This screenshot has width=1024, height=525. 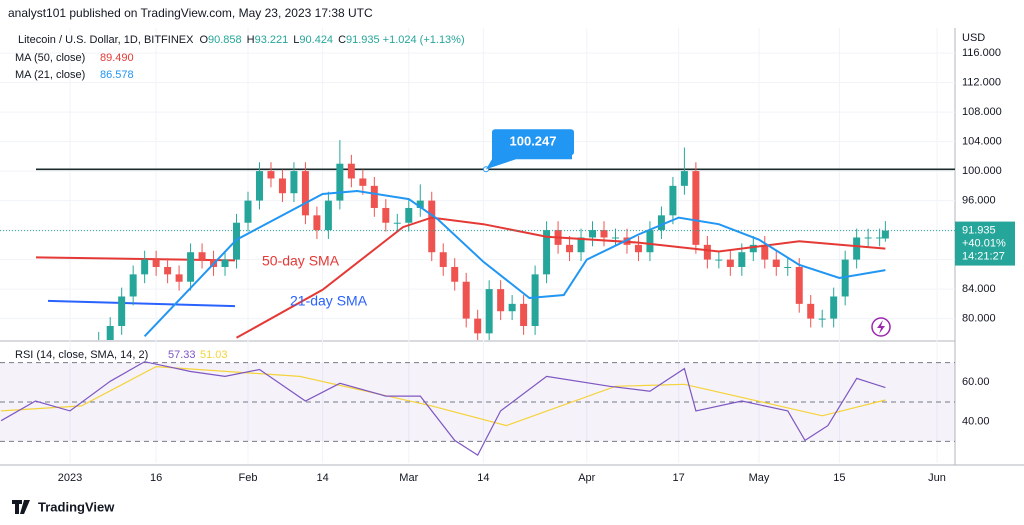 What do you see at coordinates (248, 478) in the screenshot?
I see `x-tick-label: Feb` at bounding box center [248, 478].